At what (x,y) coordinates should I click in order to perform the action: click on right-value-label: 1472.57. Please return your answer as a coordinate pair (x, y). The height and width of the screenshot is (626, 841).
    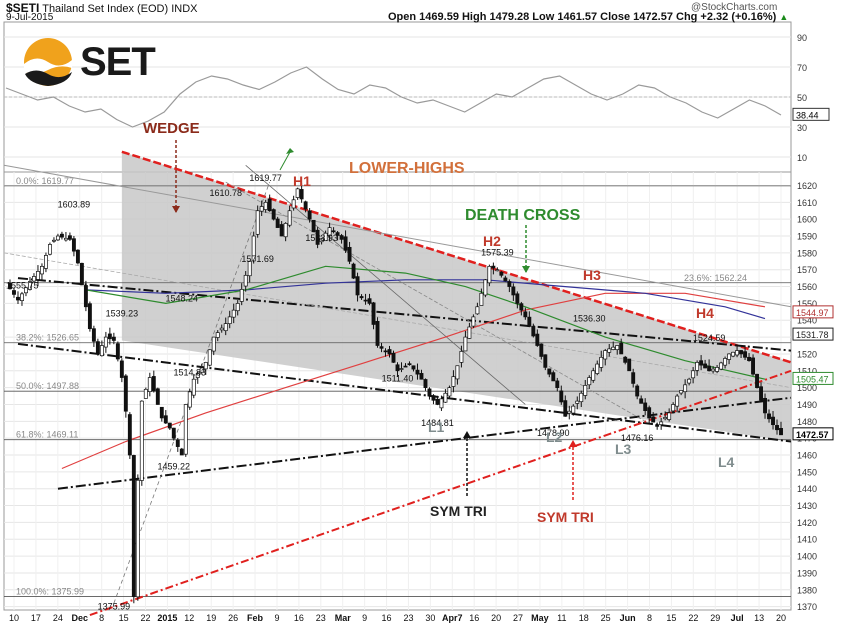
    Looking at the image, I should click on (812, 435).